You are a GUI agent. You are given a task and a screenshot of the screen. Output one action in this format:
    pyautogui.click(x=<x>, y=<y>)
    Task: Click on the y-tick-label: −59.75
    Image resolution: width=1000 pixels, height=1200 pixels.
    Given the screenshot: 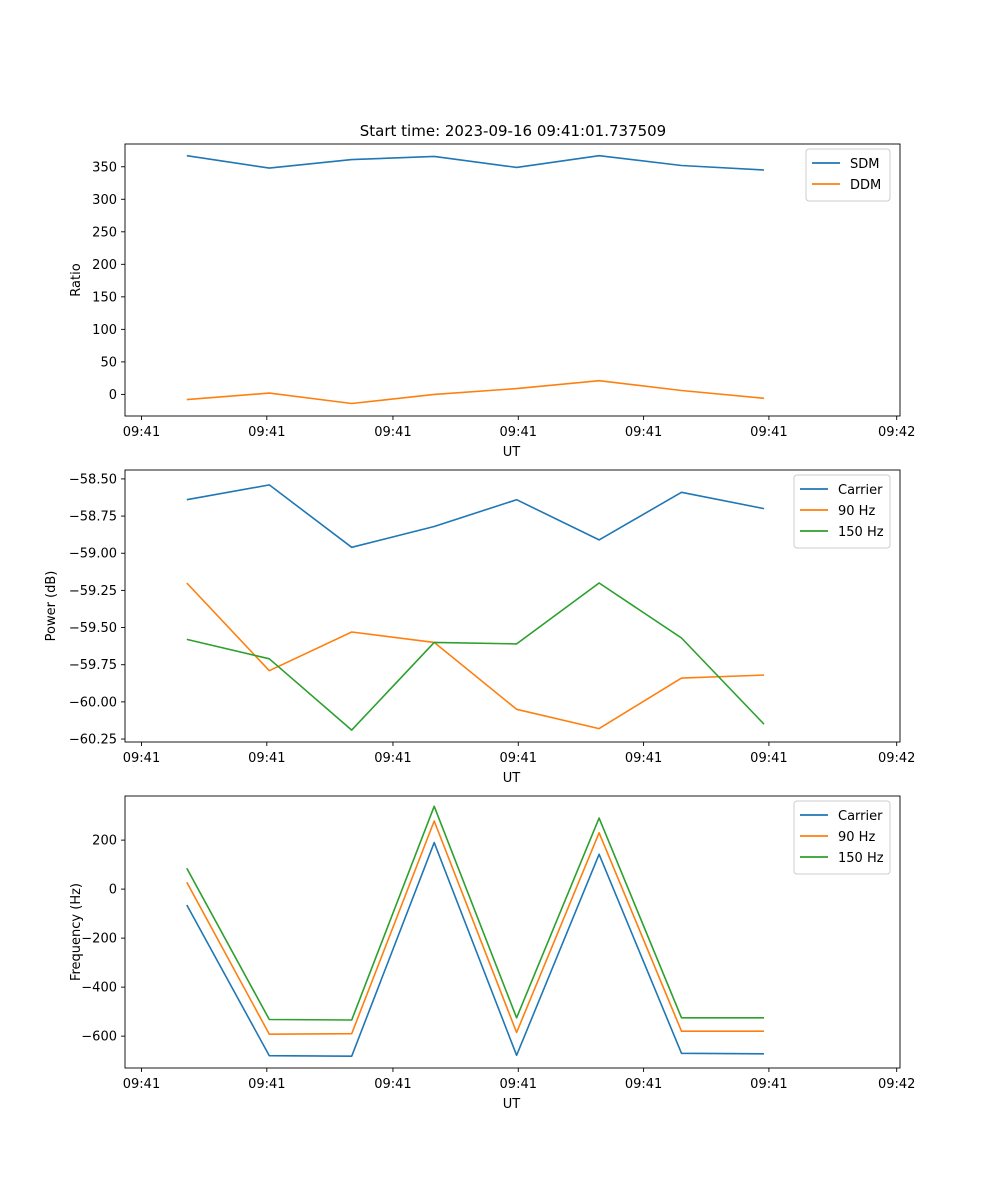 What is the action you would take?
    pyautogui.click(x=93, y=665)
    